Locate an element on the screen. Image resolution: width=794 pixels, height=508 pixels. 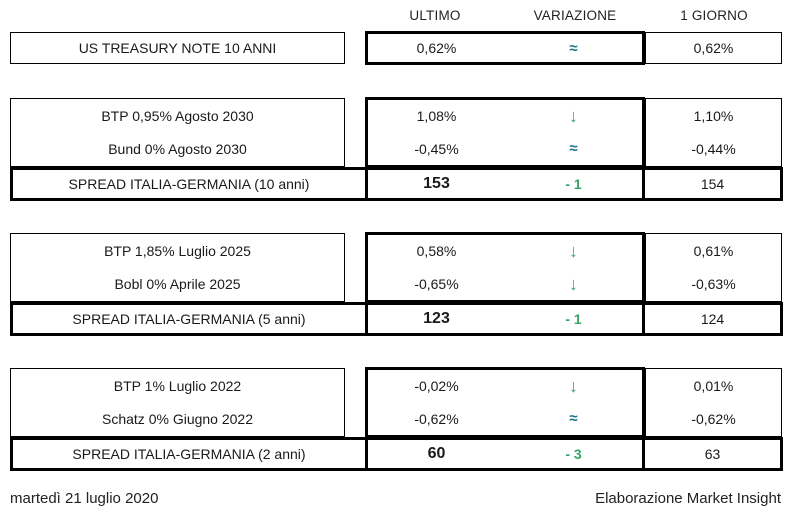
spread-values: 123 - 1 is located at coordinates (505, 319).